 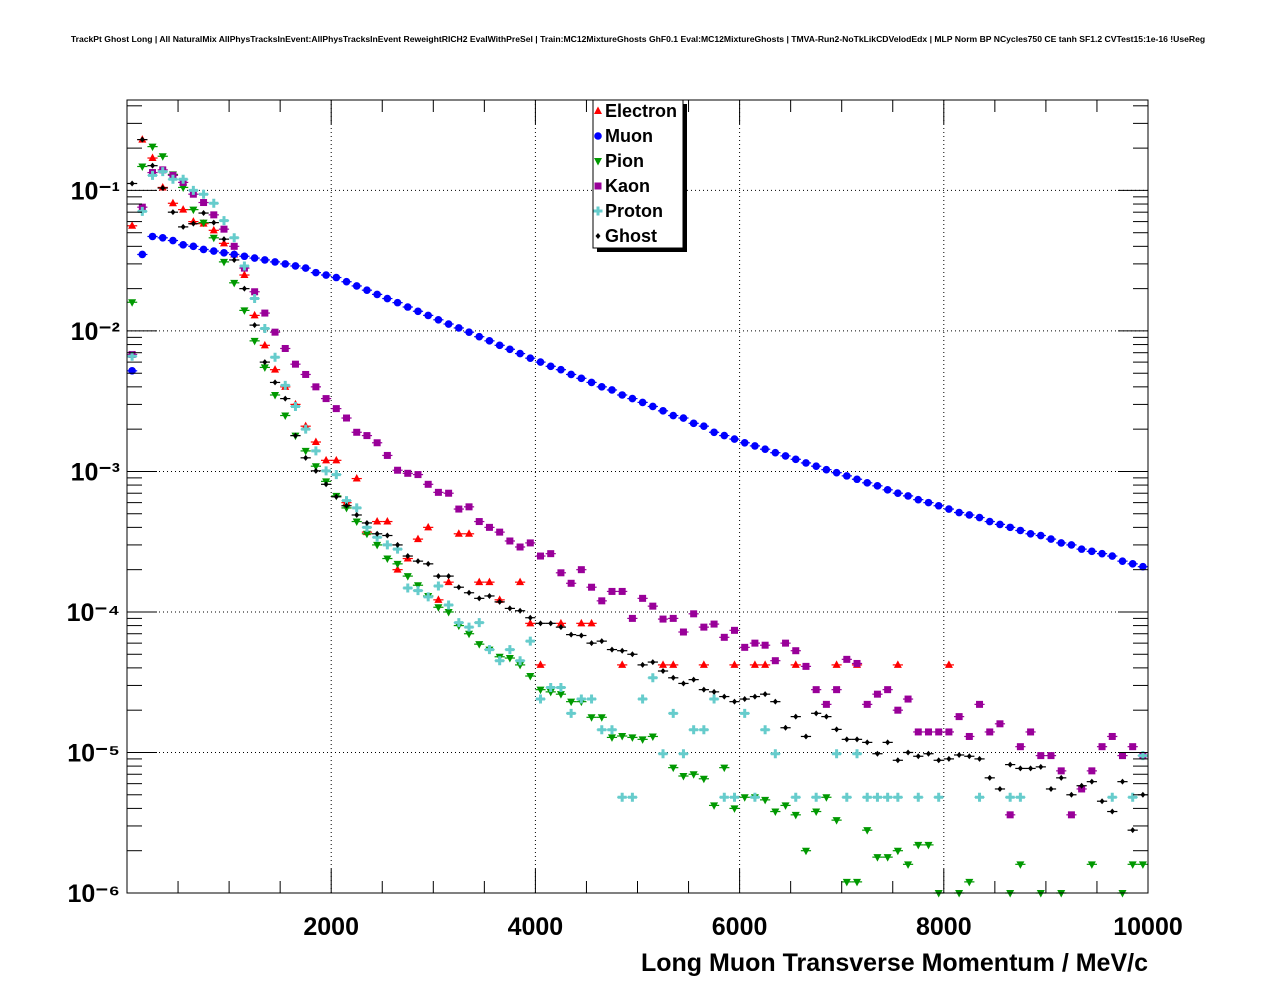 What do you see at coordinates (93, 613) in the screenshot?
I see `y-tick-label: 10⁻⁴` at bounding box center [93, 613].